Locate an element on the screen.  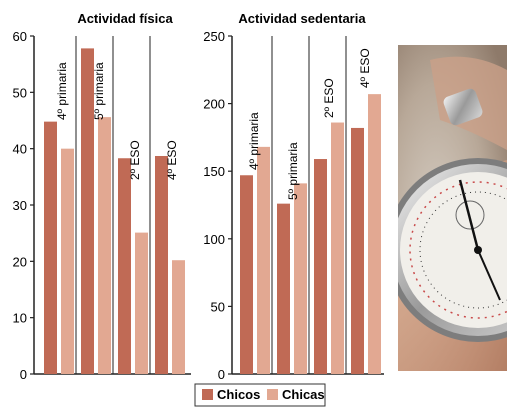
y-tick-label-250: 250 is located at coordinates (214, 36).